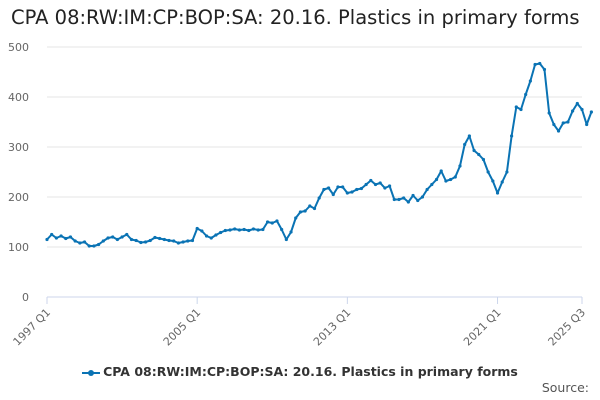  What do you see at coordinates (18, 197) in the screenshot?
I see `y-tick-label: 200` at bounding box center [18, 197].